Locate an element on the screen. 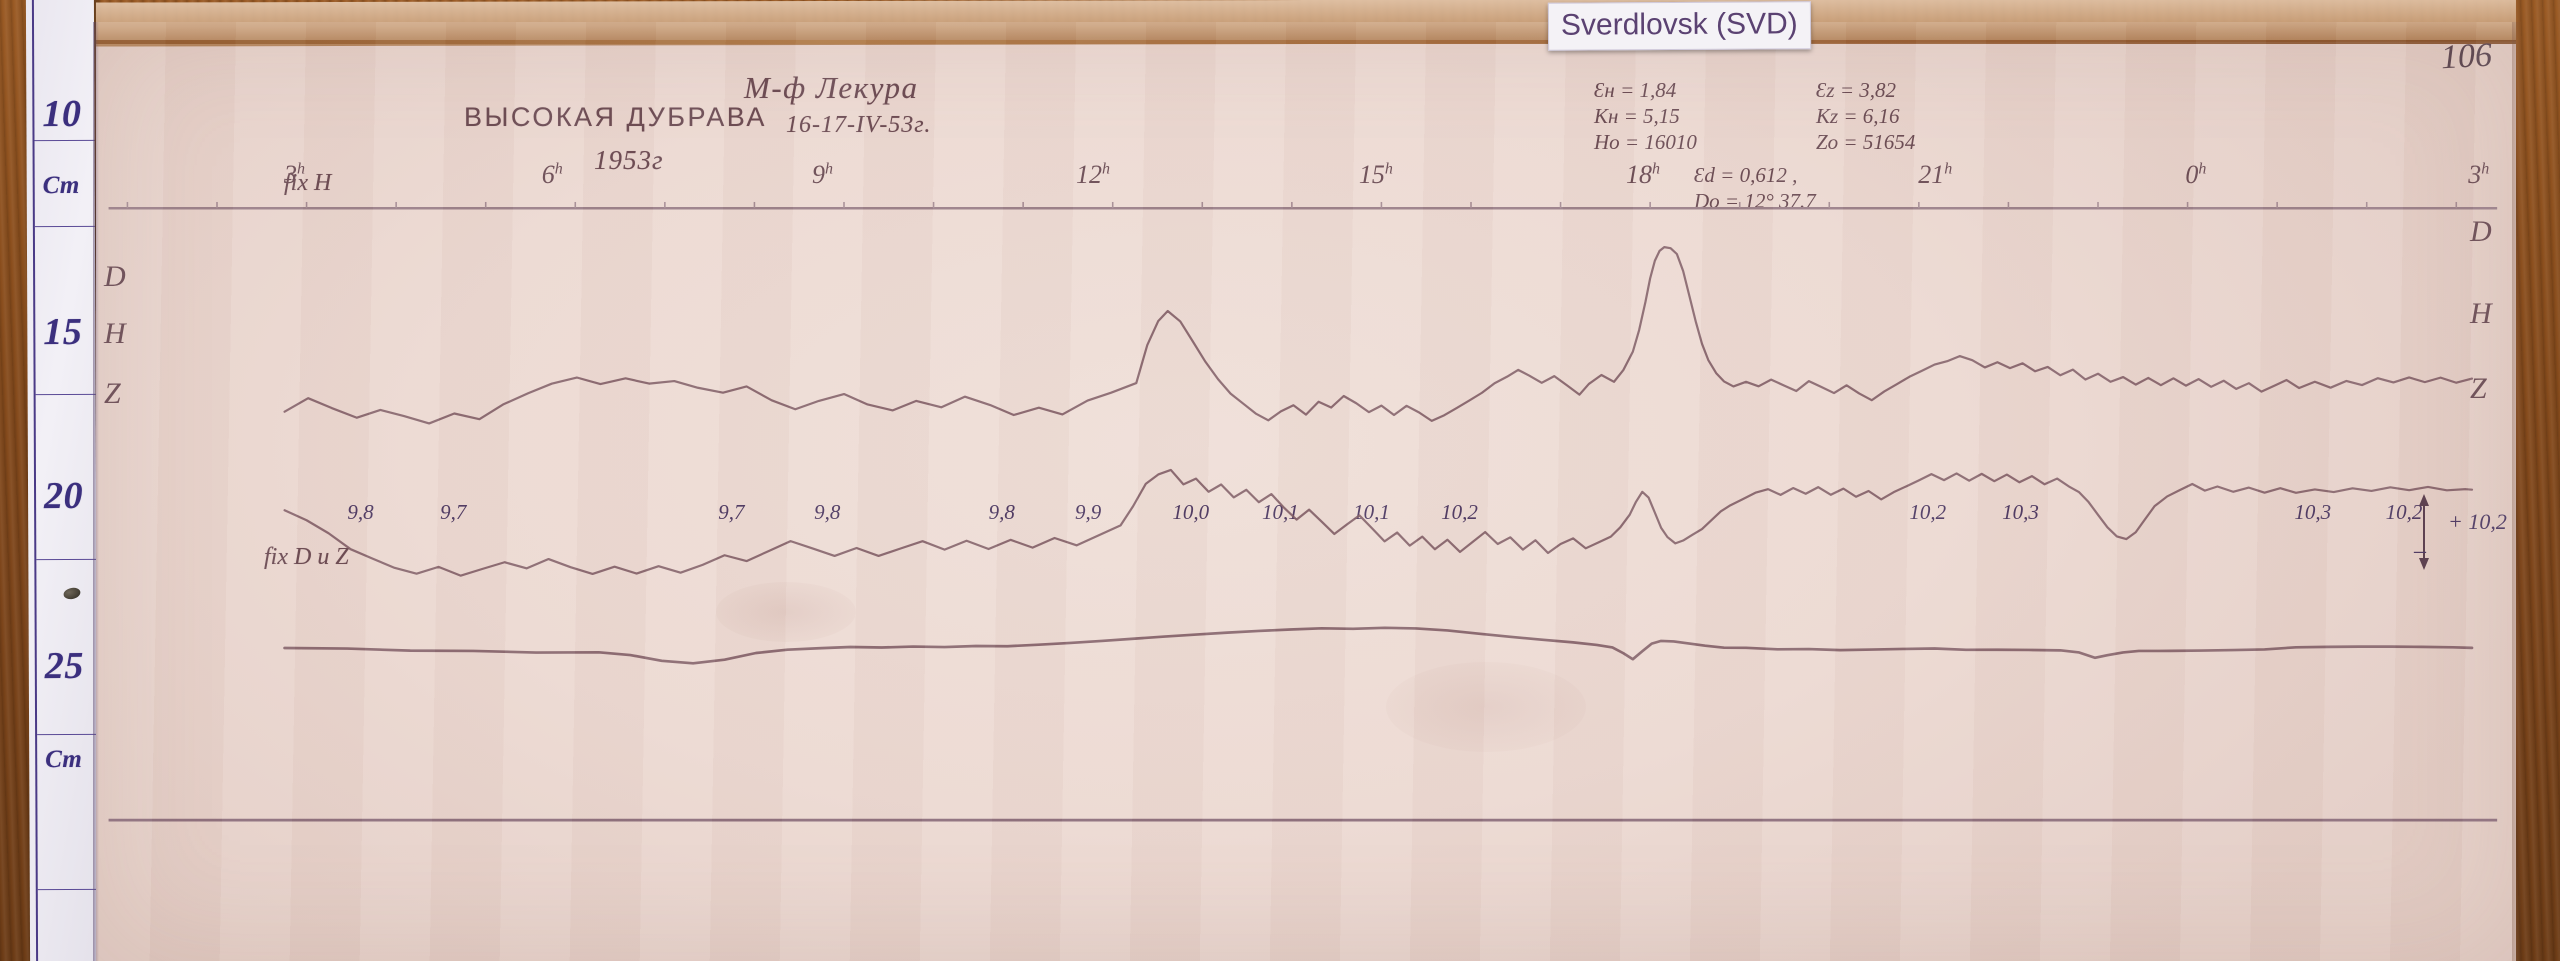  ruler-label-20: 20 is located at coordinates (63, 496).